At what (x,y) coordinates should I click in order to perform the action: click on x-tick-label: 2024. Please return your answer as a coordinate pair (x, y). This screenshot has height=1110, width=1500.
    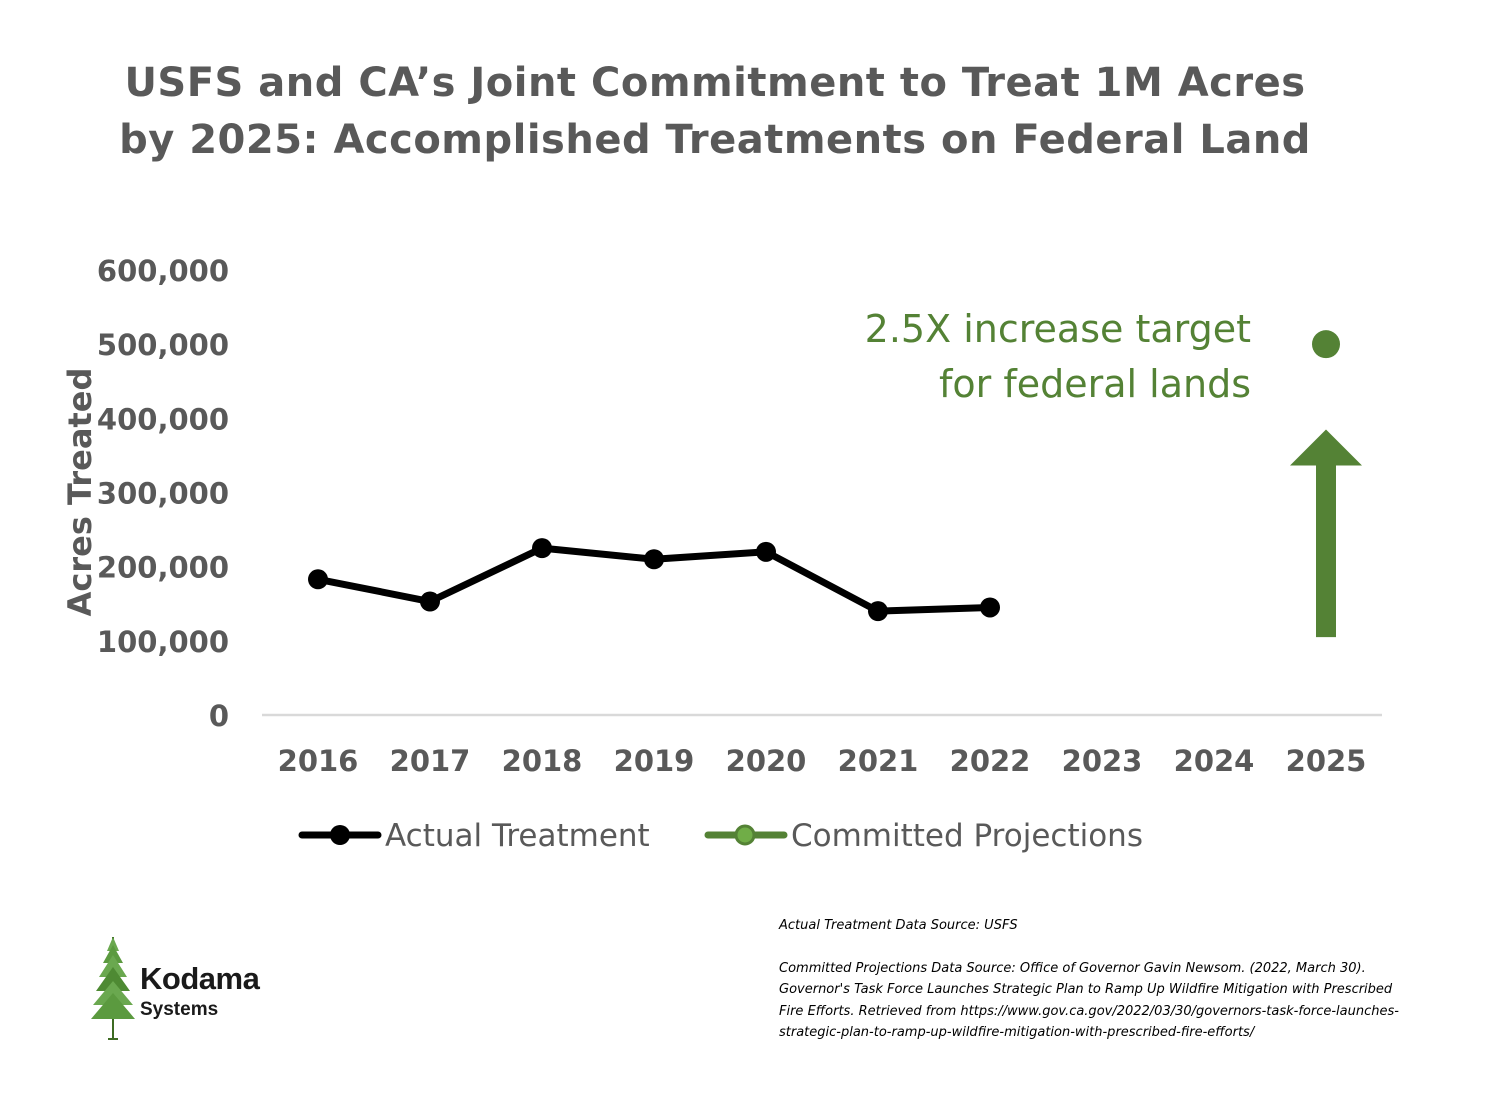
    Looking at the image, I should click on (1214, 761).